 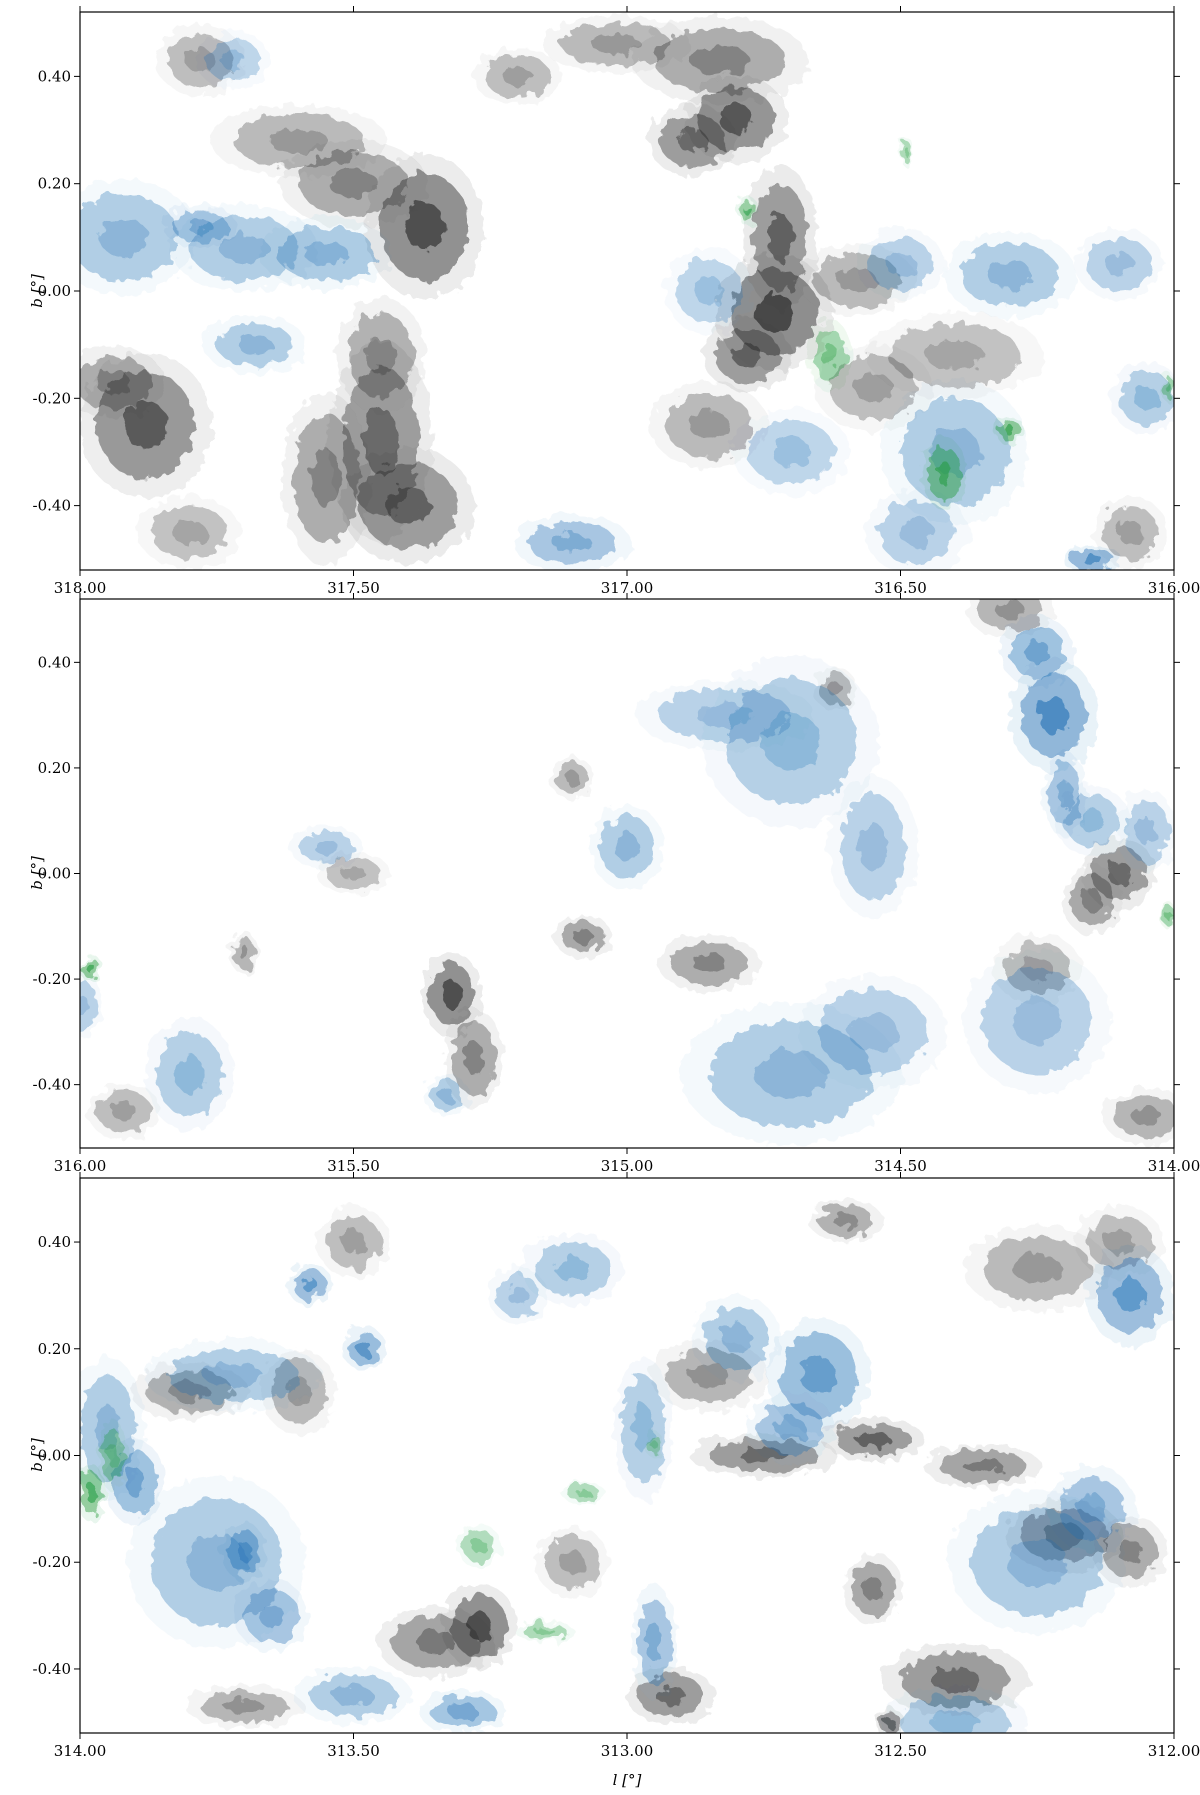 I want to click on blue-emission-clump, so click(x=88, y=1005).